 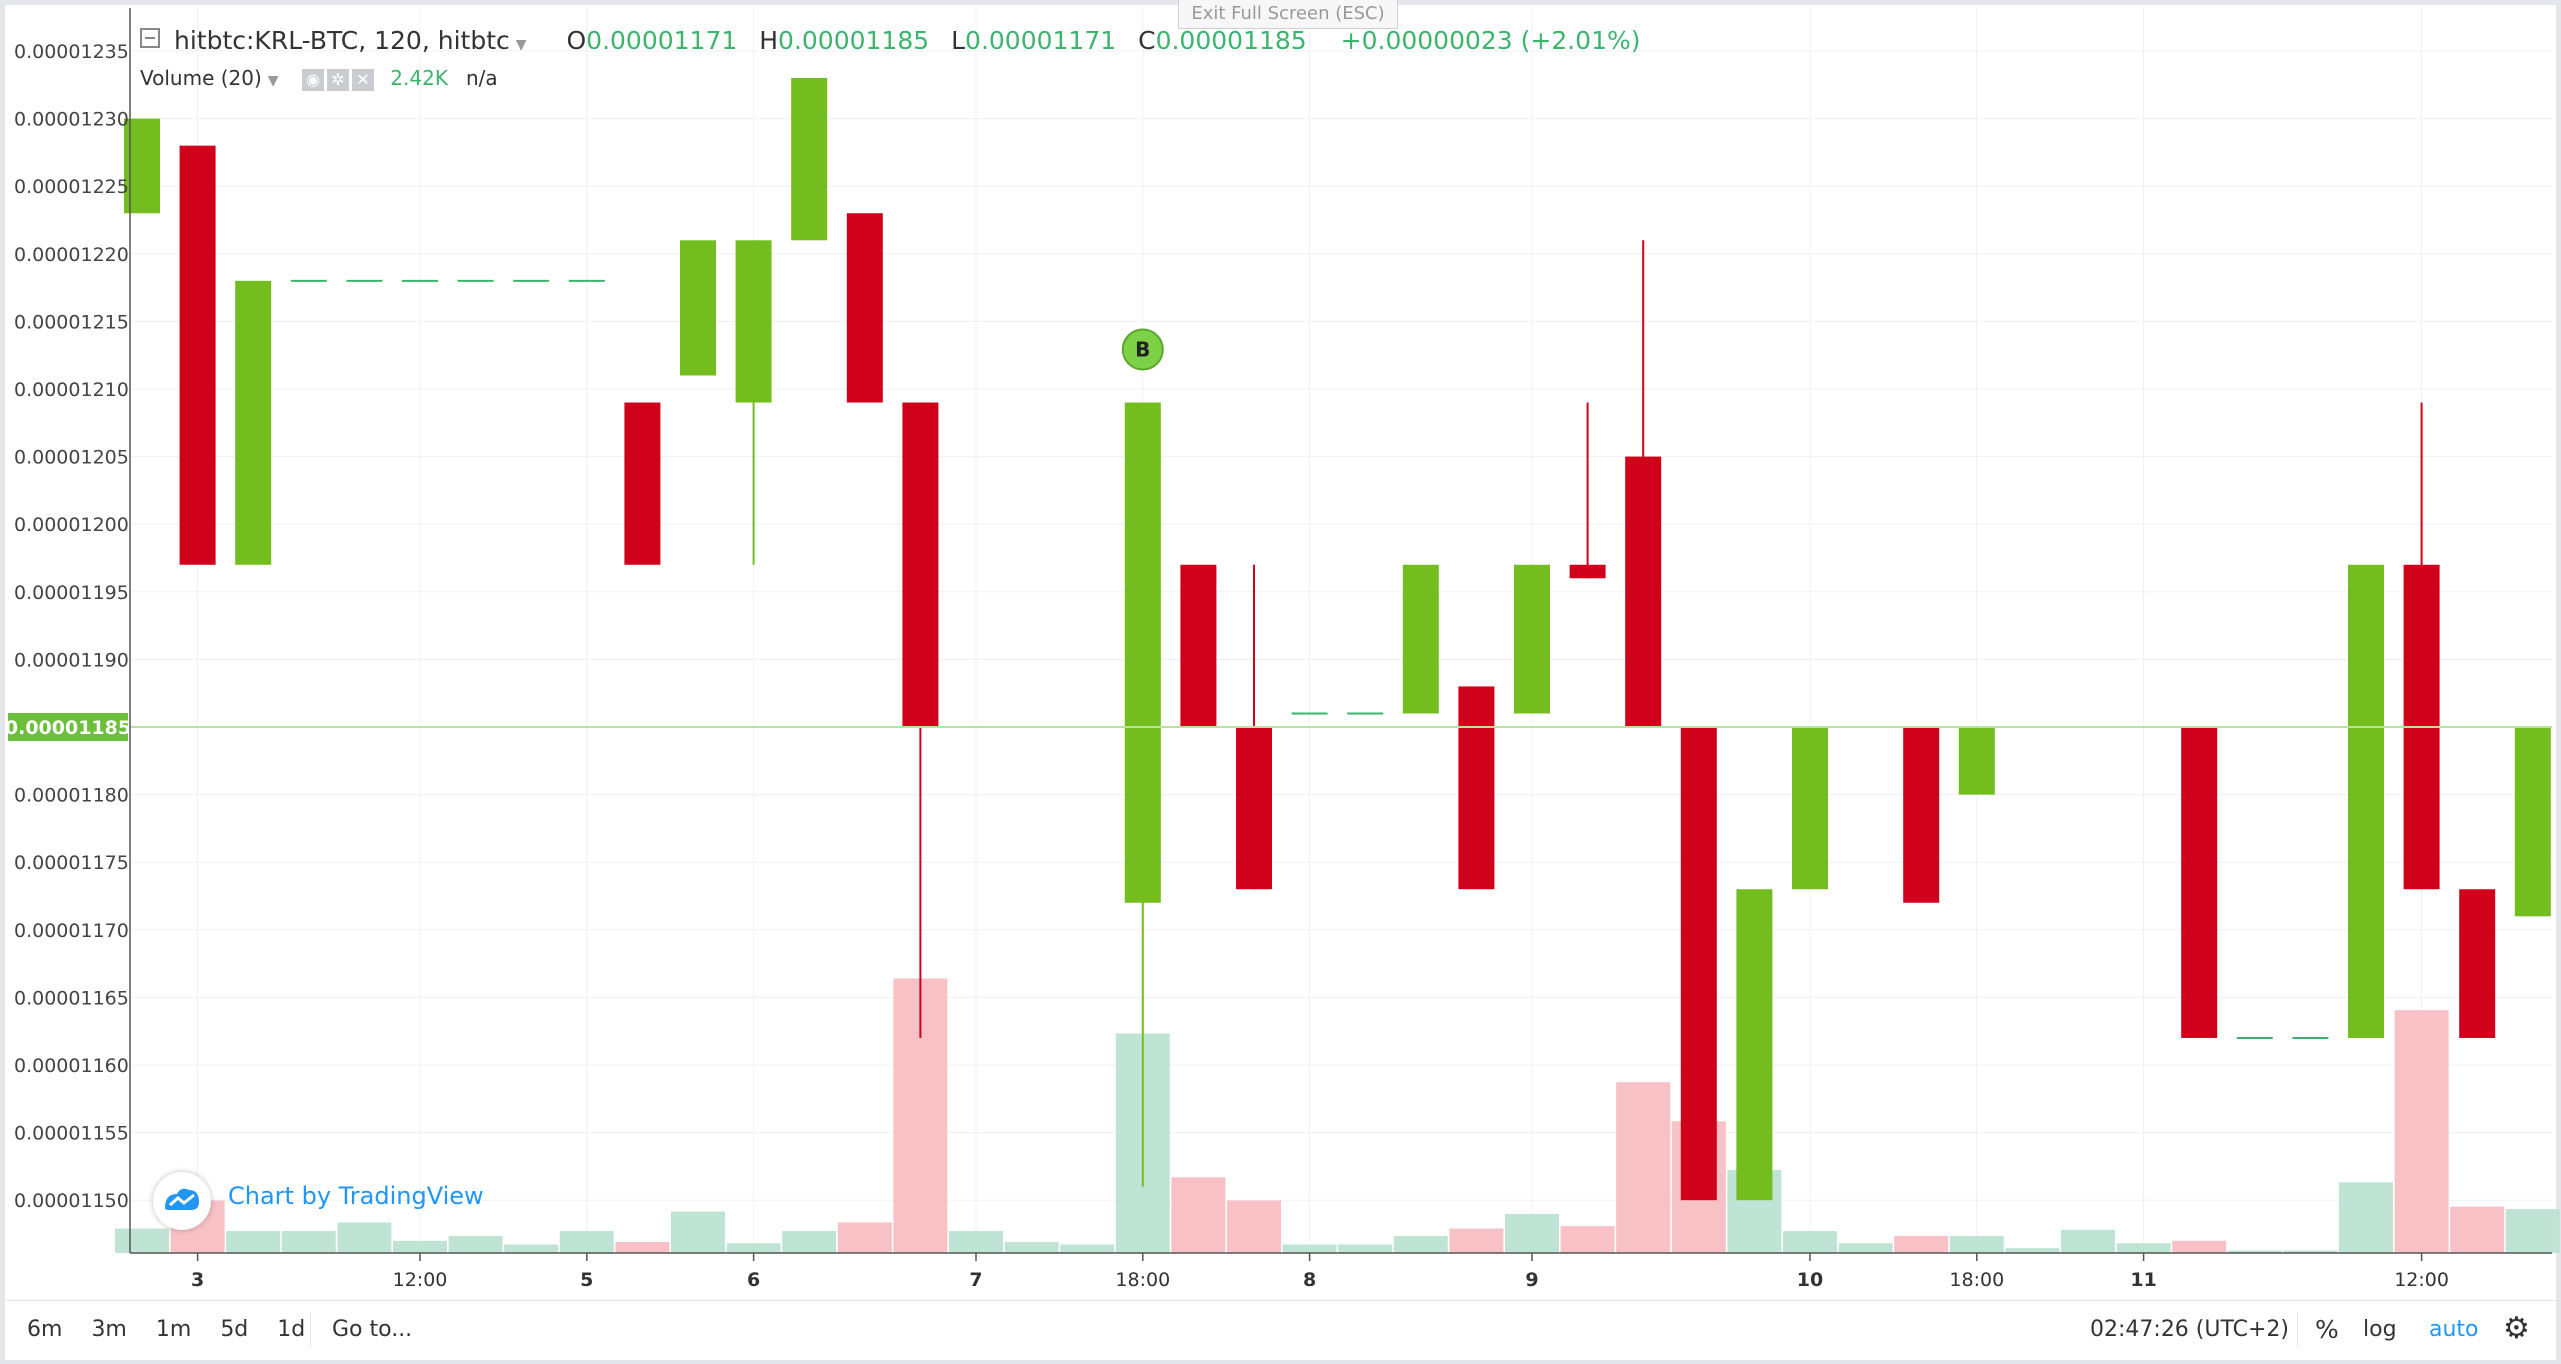 What do you see at coordinates (1288, 14) in the screenshot?
I see `exit-fullscreen-hint: Exit Full Screen (ESC)` at bounding box center [1288, 14].